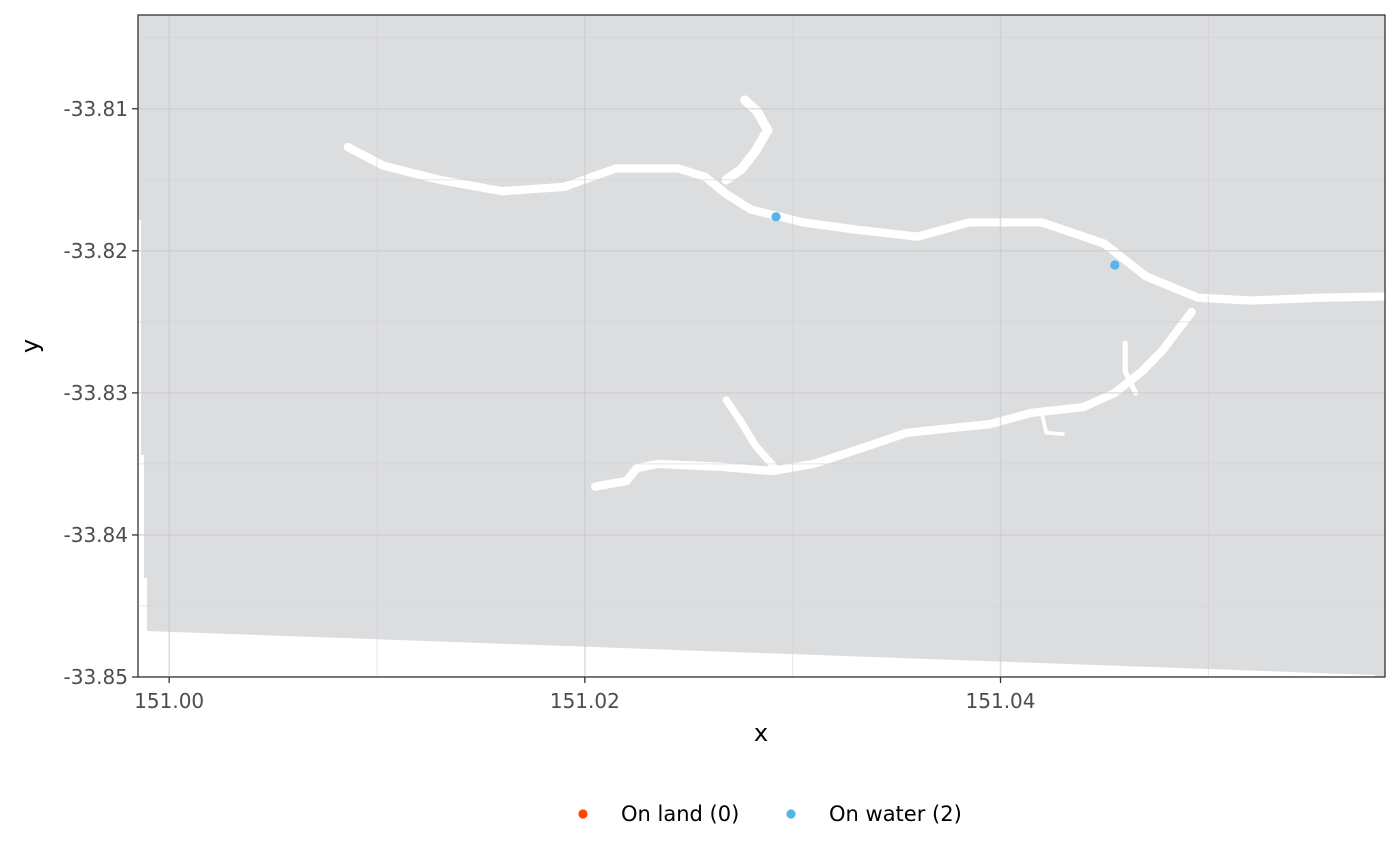 The width and height of the screenshot is (1400, 866). Describe the element at coordinates (96, 535) in the screenshot. I see `y-tick-label-3: -33.84` at that location.